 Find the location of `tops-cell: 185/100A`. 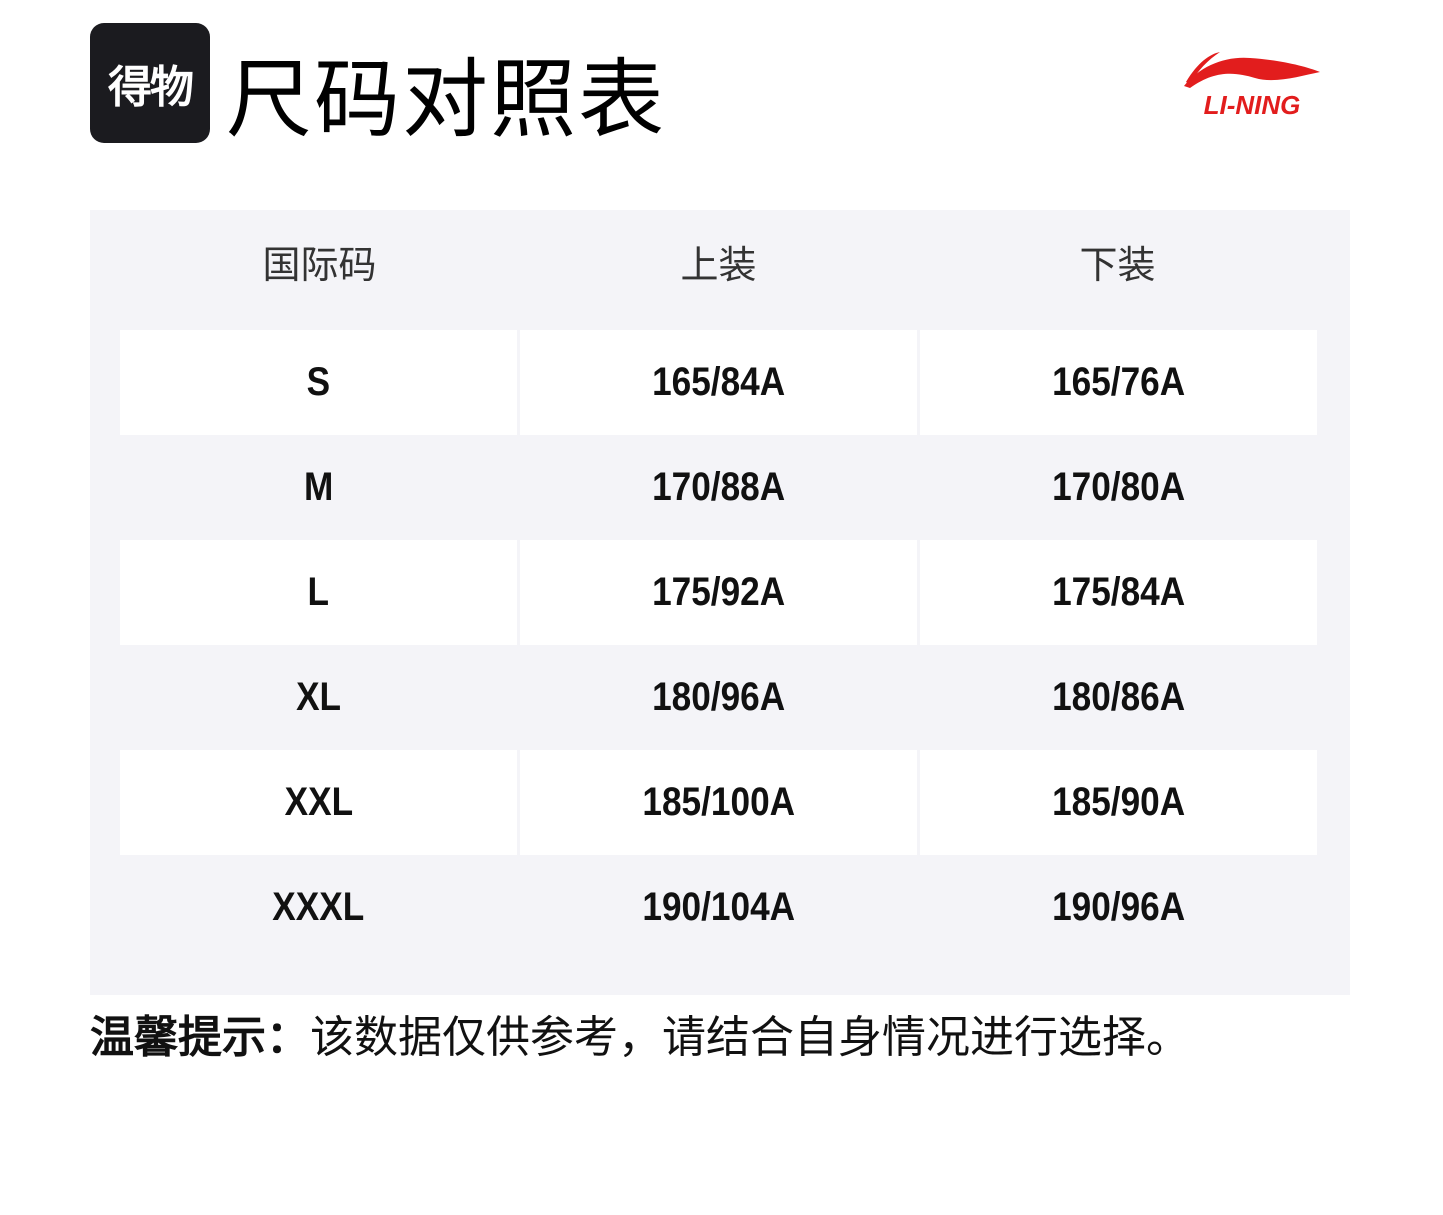

tops-cell: 185/100A is located at coordinates (718, 802).